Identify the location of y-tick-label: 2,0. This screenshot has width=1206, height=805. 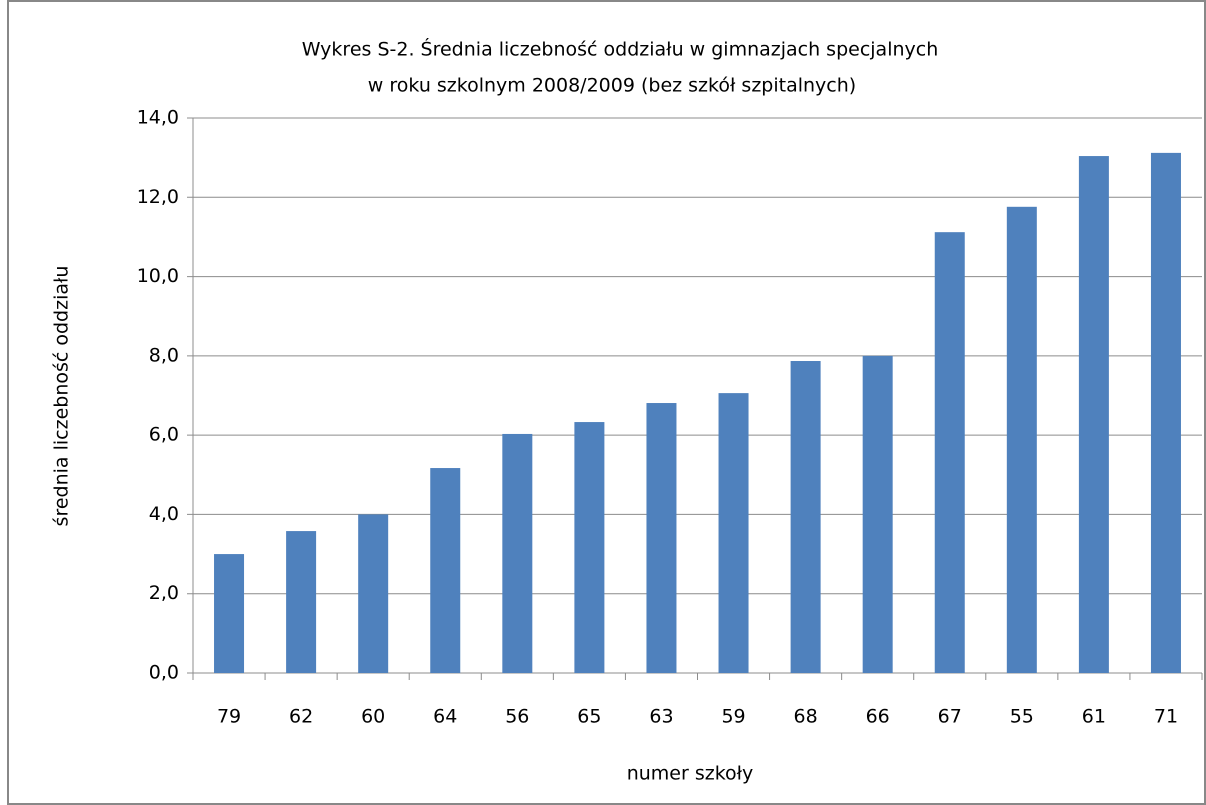
(164, 593).